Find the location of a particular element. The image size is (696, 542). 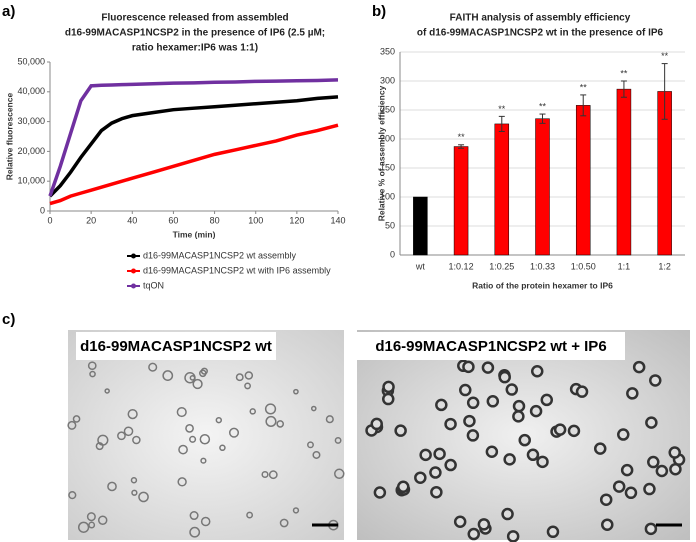

y-tick-label: 0 is located at coordinates (42, 210).